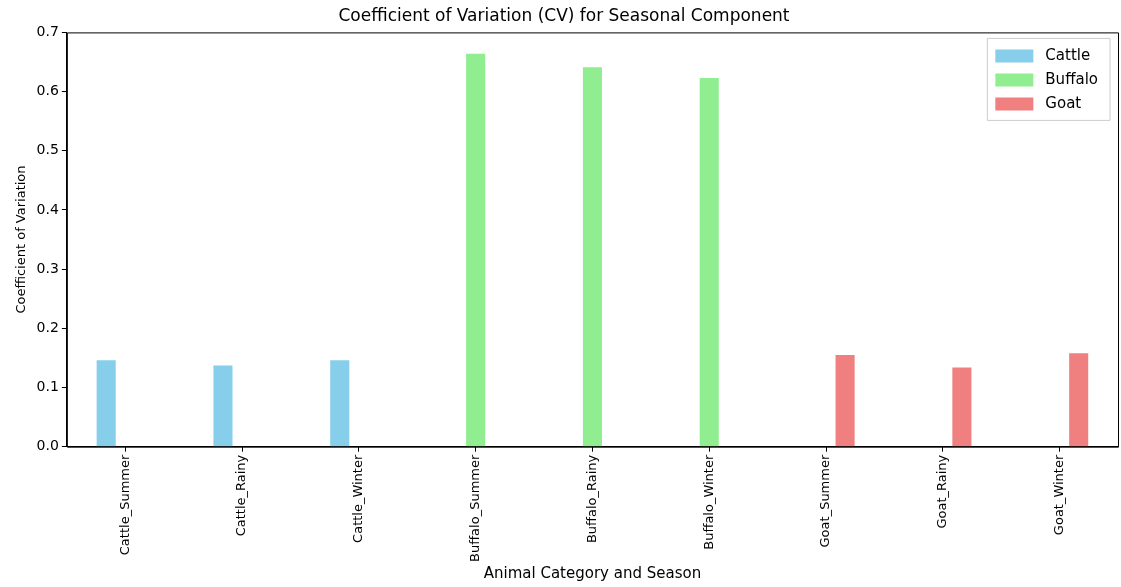  I want to click on legend-label: Cattle, so click(1068, 55).